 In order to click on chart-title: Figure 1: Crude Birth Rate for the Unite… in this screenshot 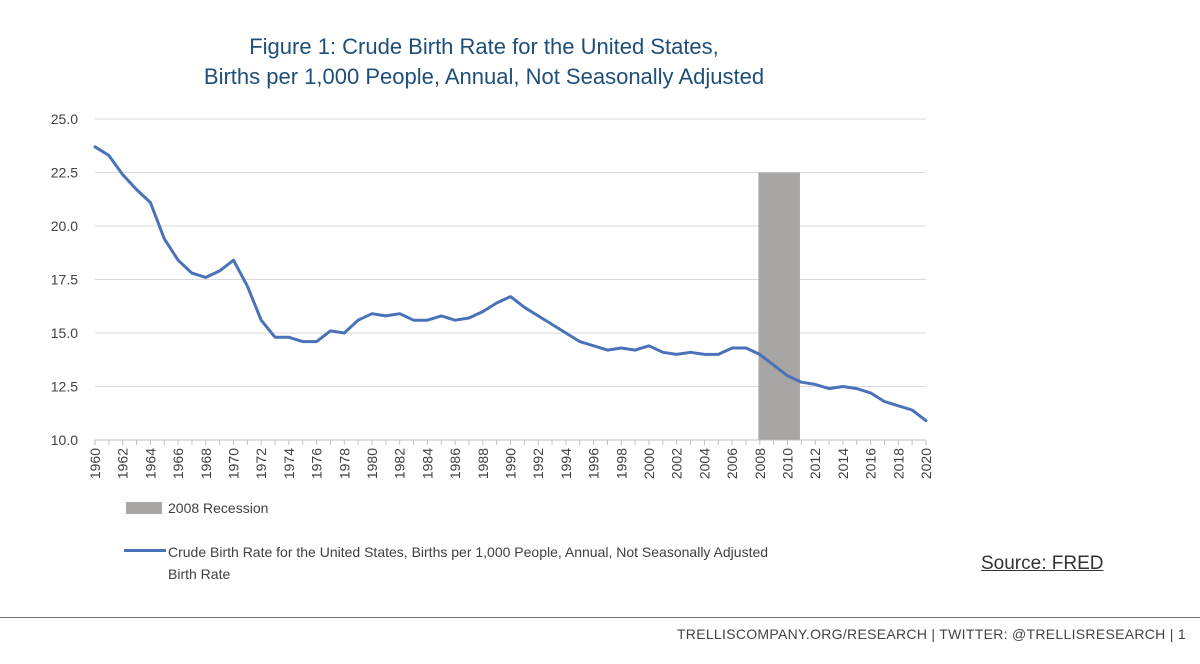, I will do `click(484, 62)`.